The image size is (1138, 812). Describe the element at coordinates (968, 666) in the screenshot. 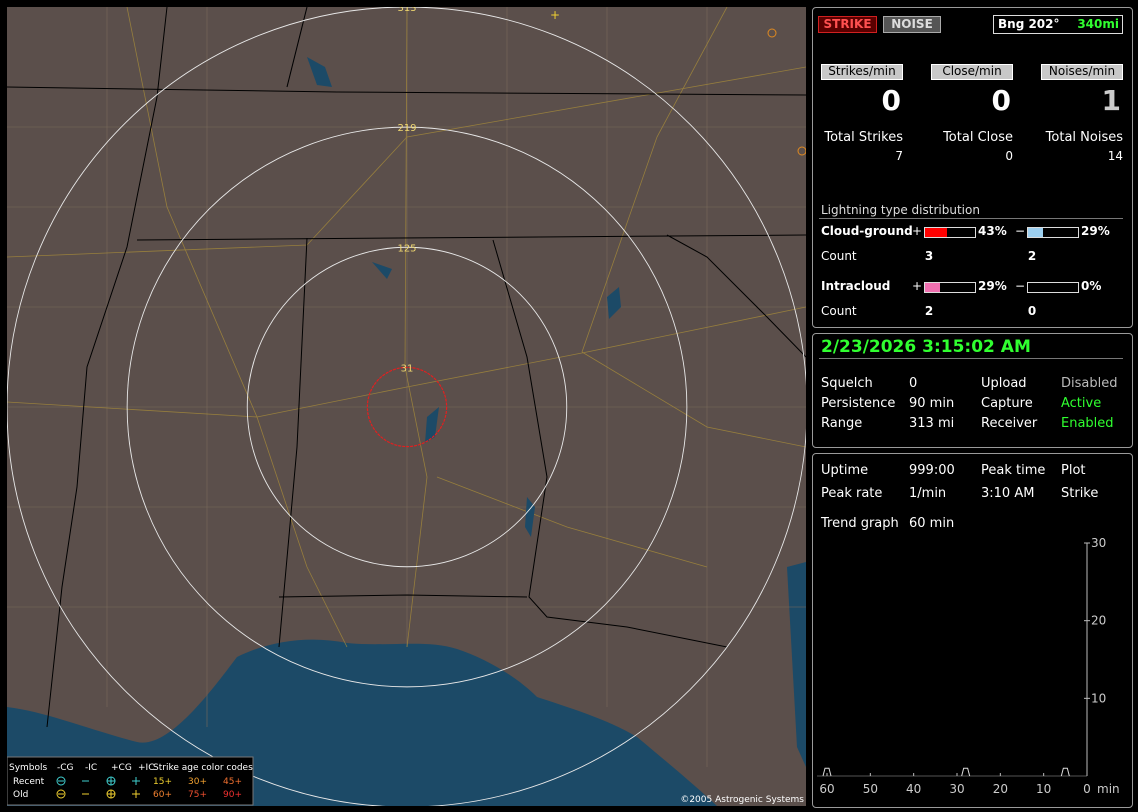

I see `trend-graph: 10 20 30 60 50 40 30 20 10 0 min` at that location.